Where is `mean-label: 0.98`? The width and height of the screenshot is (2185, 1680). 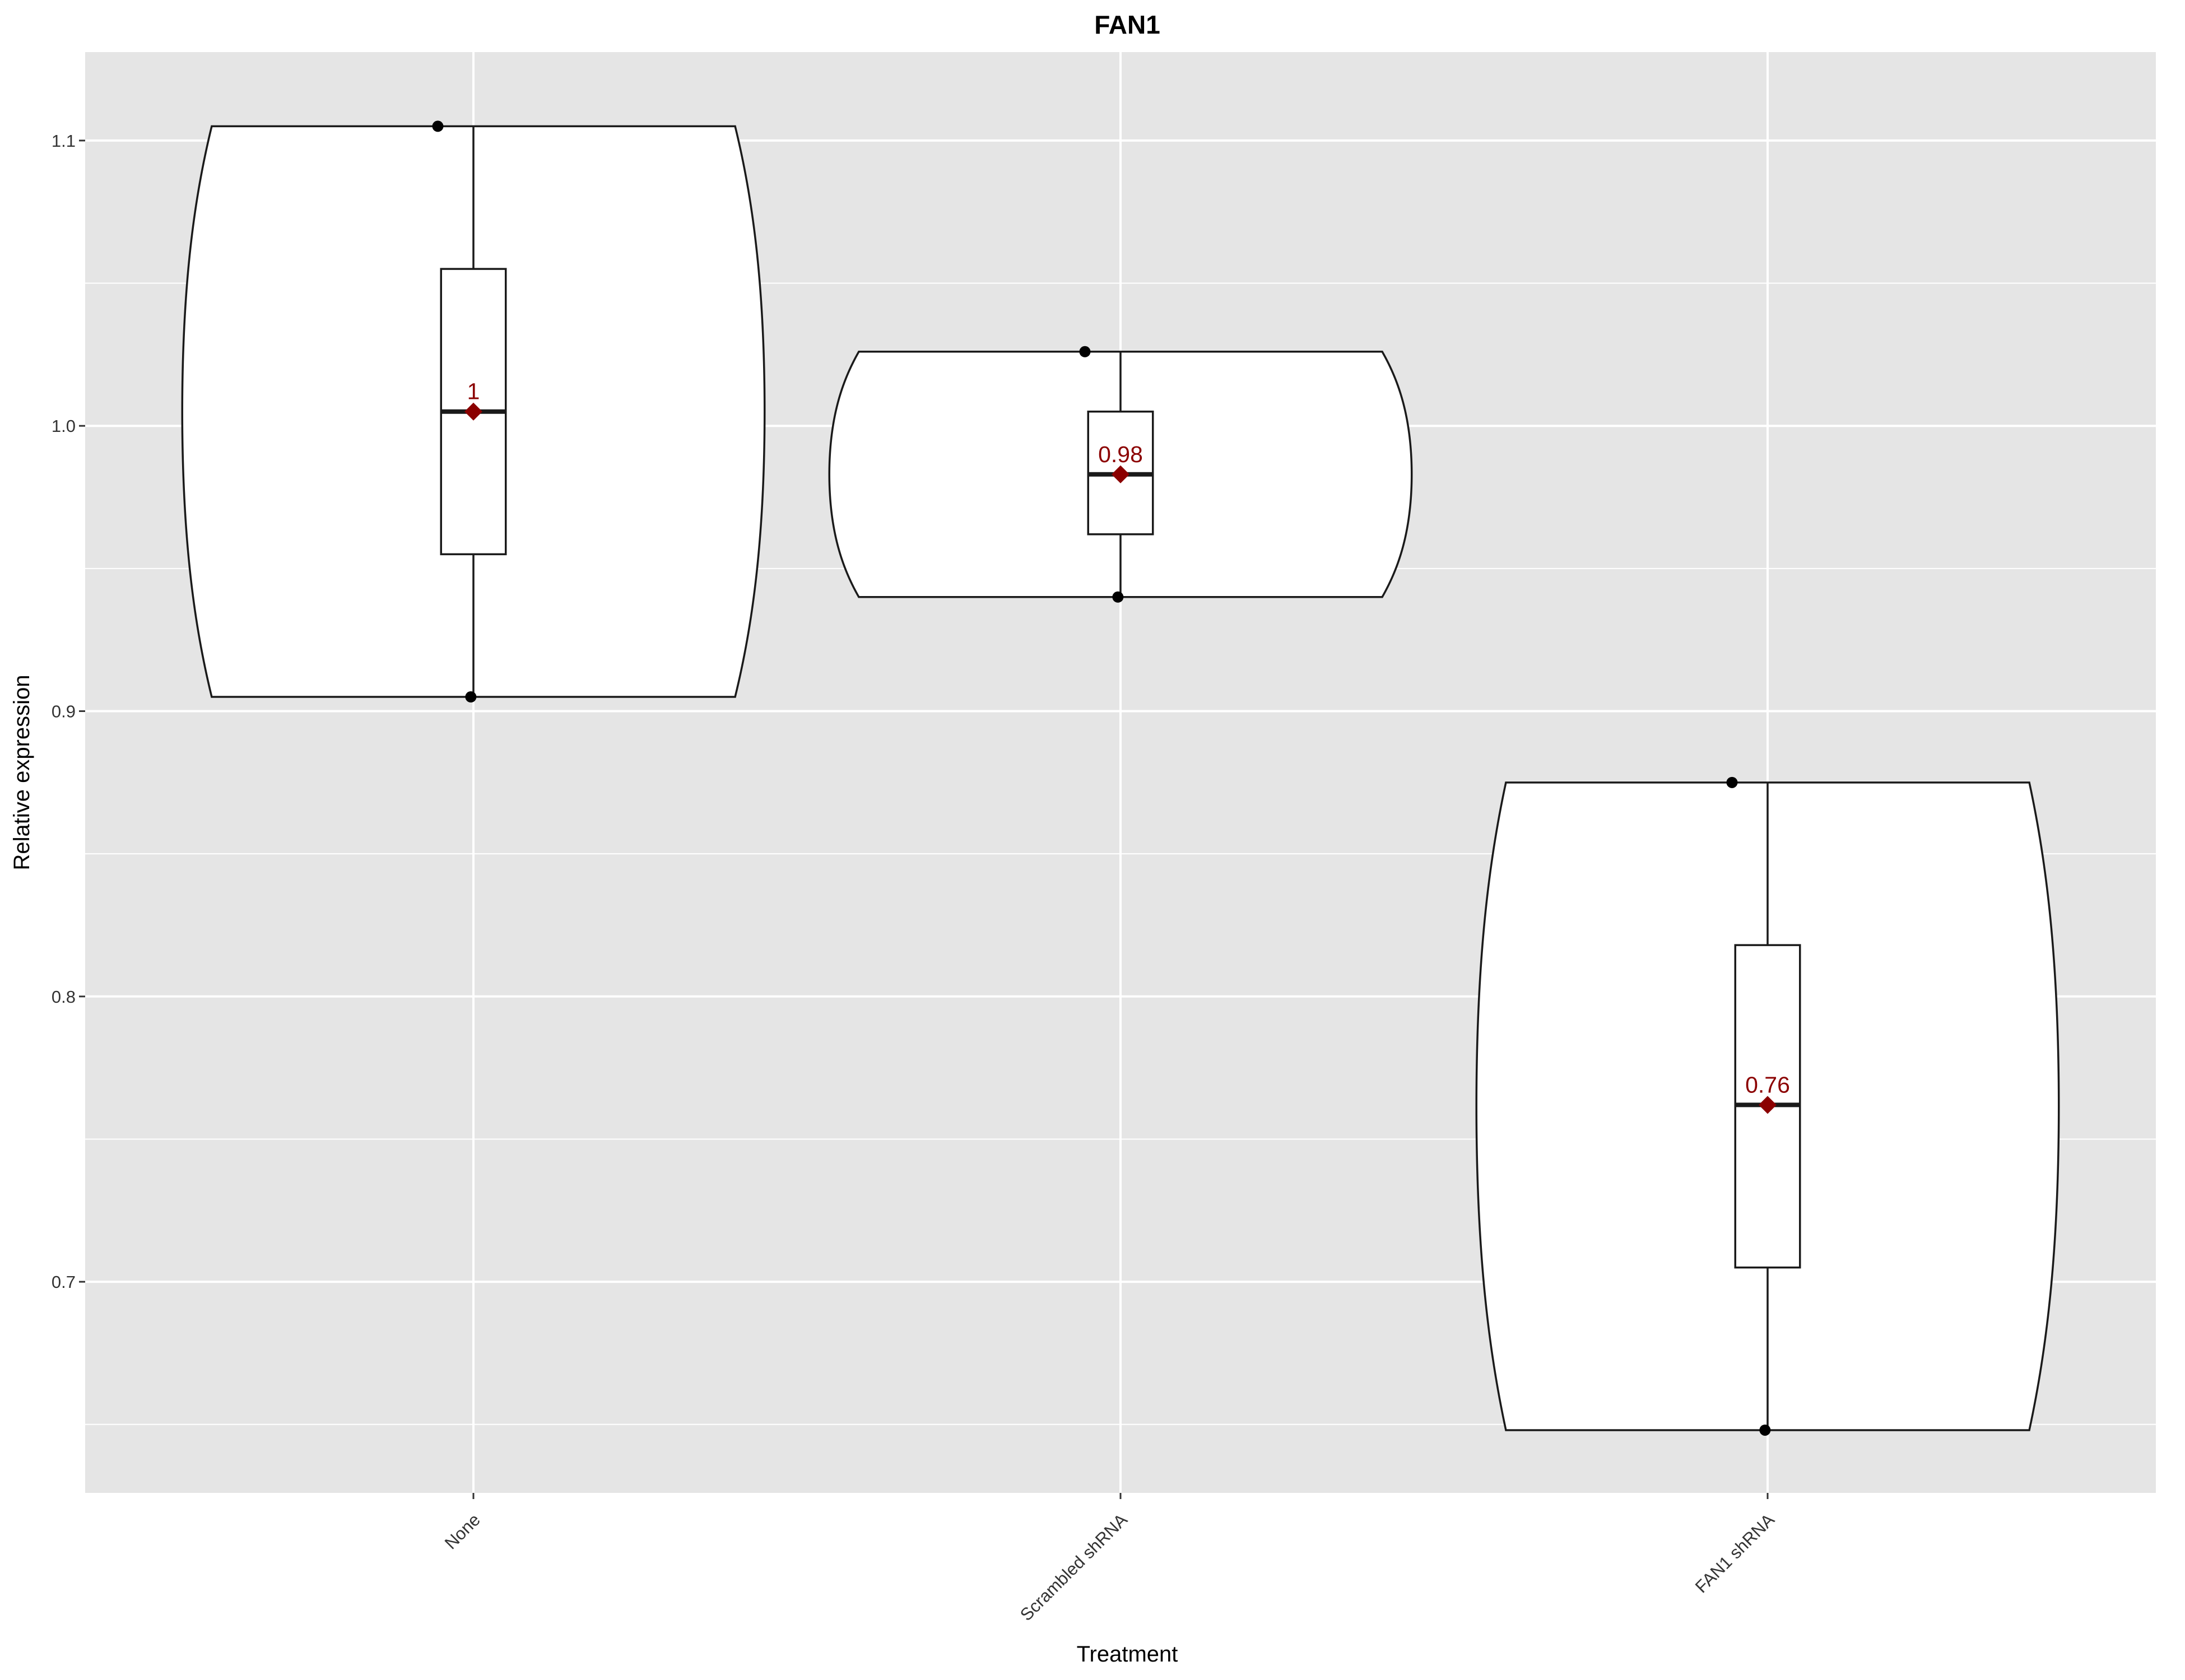 mean-label: 0.98 is located at coordinates (1120, 454).